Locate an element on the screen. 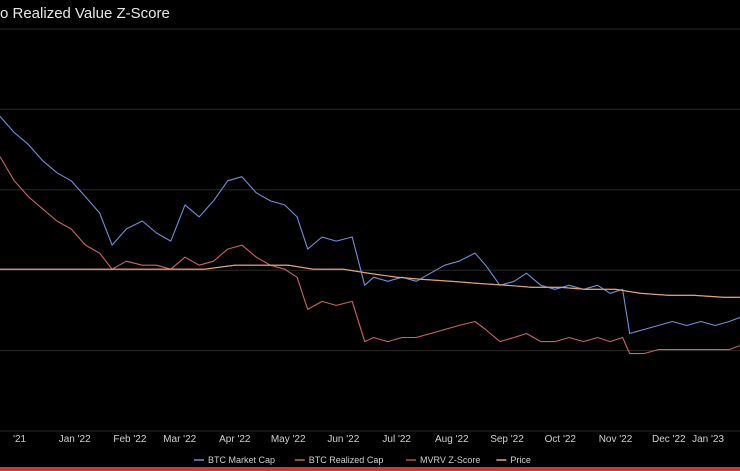 The width and height of the screenshot is (740, 471). x-tick-label: '21 is located at coordinates (19, 439).